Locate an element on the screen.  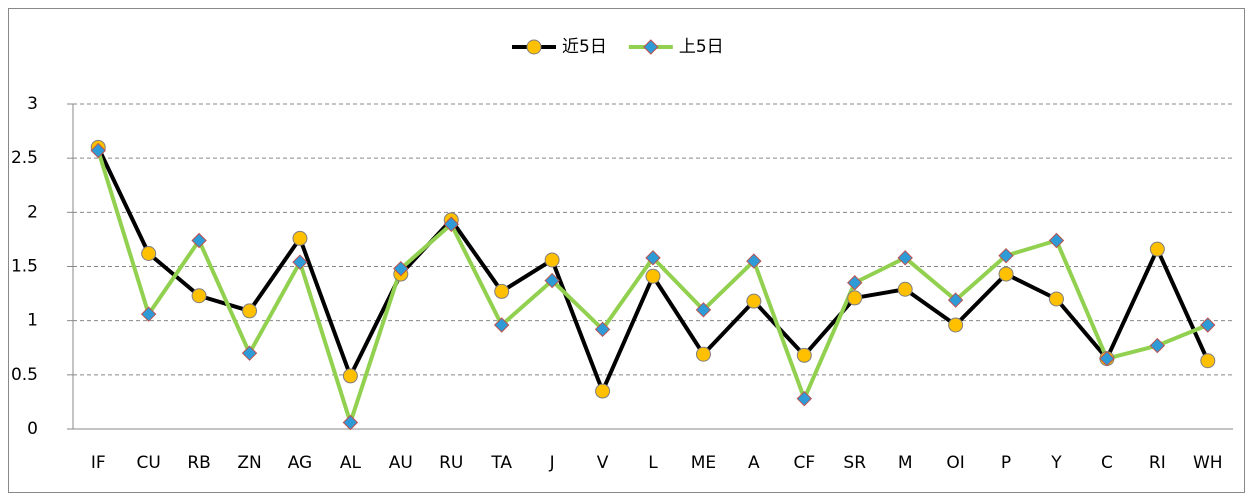
y-tick-label: 2.5 is located at coordinates (24, 158).